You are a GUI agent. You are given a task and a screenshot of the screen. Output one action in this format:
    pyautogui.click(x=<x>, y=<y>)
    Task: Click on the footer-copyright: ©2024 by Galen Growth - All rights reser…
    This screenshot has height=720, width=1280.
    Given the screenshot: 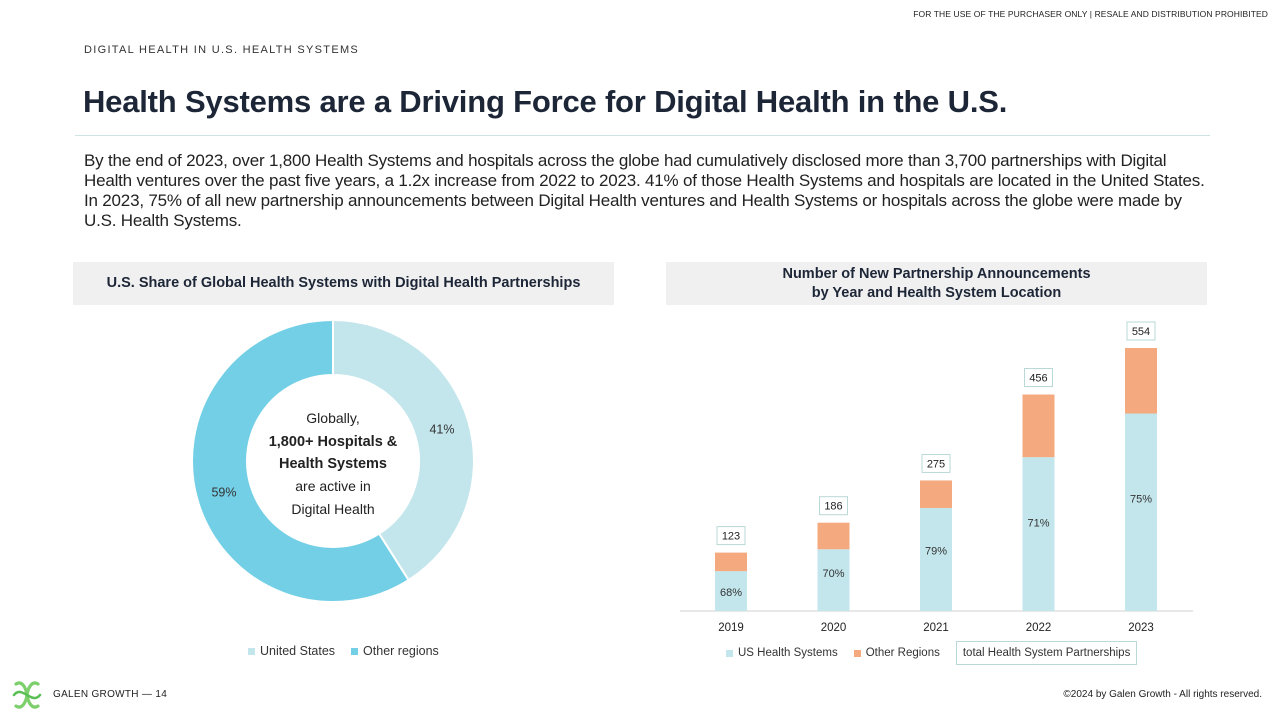 What is the action you would take?
    pyautogui.click(x=1162, y=694)
    